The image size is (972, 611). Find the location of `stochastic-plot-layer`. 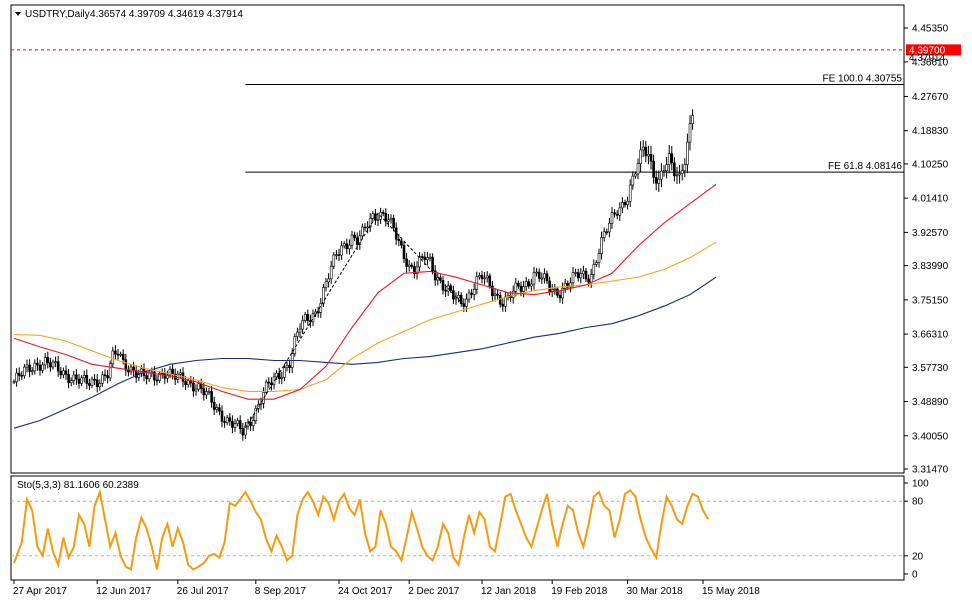

stochastic-plot-layer is located at coordinates (457, 530).